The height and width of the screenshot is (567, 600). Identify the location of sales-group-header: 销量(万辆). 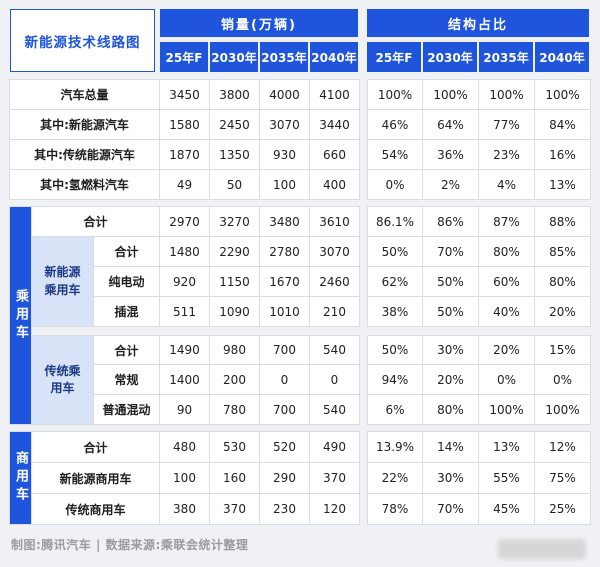
(259, 23).